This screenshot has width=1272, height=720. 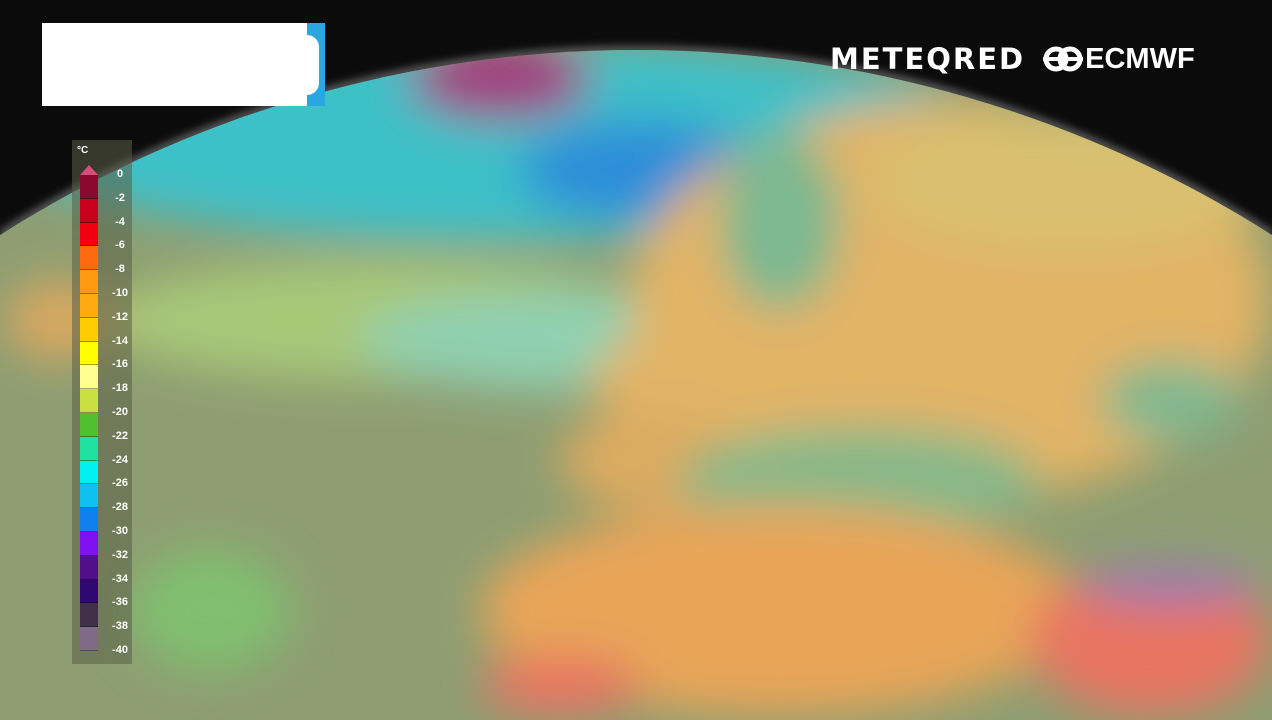 What do you see at coordinates (120, 340) in the screenshot?
I see `legend-label: -14` at bounding box center [120, 340].